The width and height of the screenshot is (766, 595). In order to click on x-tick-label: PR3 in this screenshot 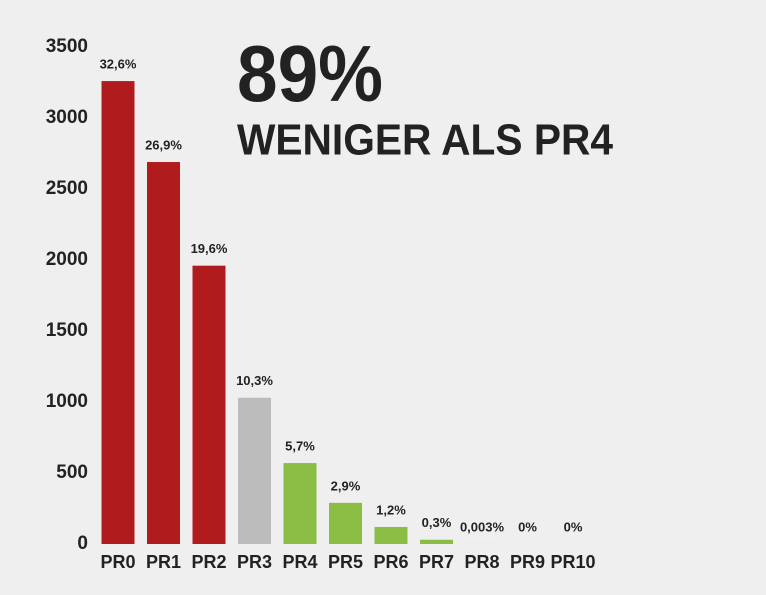, I will do `click(254, 562)`.